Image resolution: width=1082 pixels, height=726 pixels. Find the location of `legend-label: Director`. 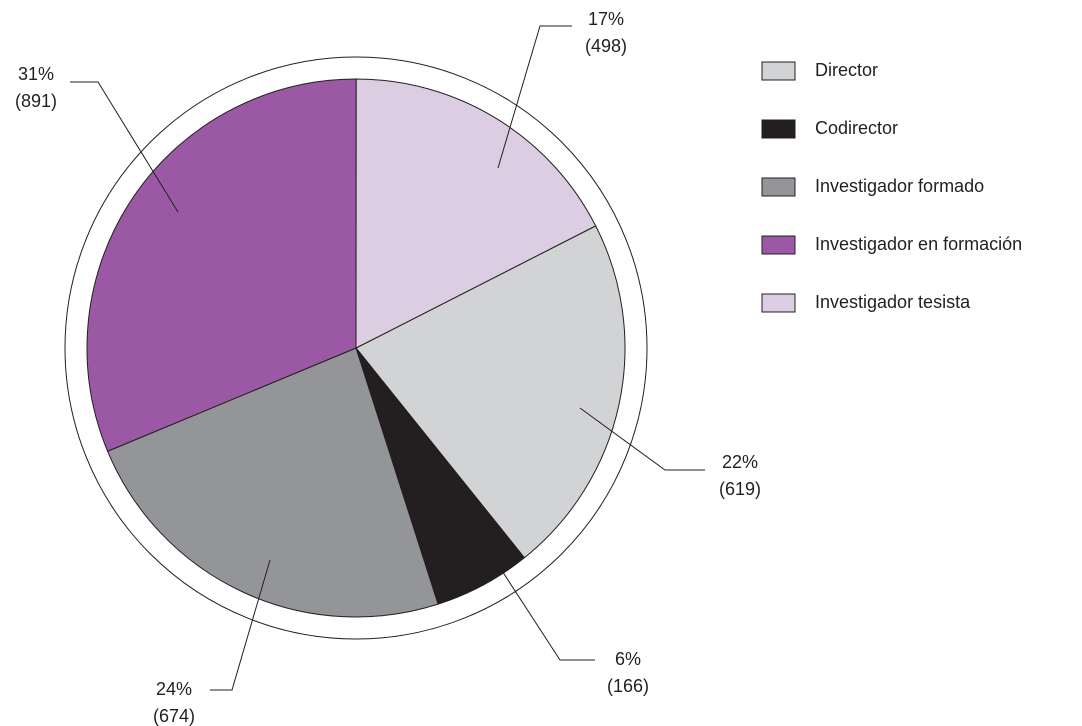

legend-label: Director is located at coordinates (846, 70).